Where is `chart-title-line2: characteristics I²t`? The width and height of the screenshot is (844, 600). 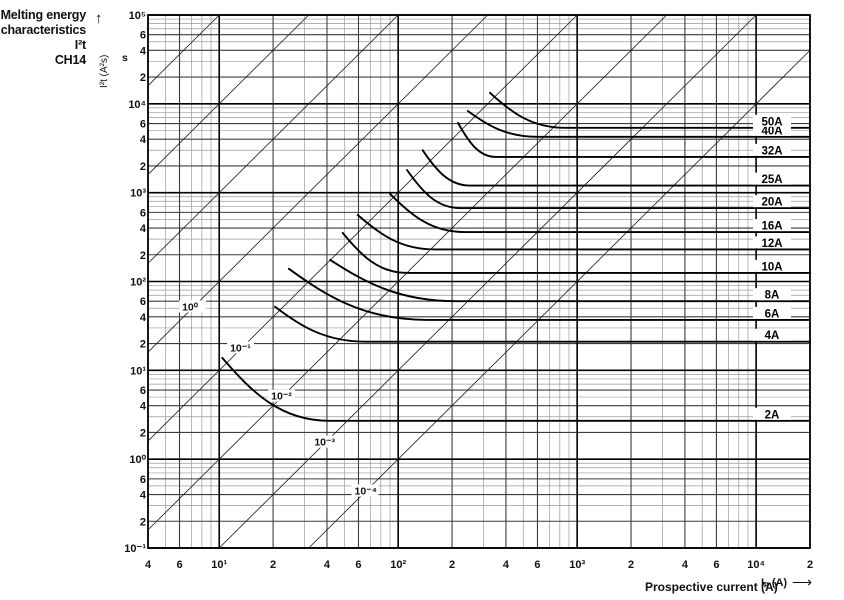 chart-title-line2: characteristics I²t is located at coordinates (43, 37).